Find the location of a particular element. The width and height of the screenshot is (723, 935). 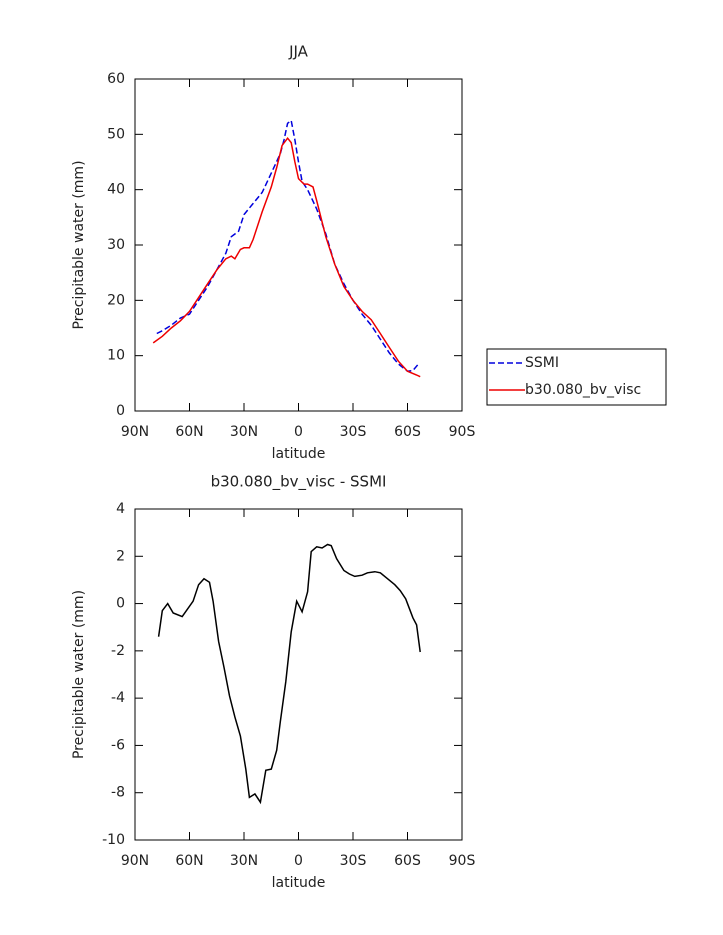

y-tick-label: 20 is located at coordinates (116, 300).